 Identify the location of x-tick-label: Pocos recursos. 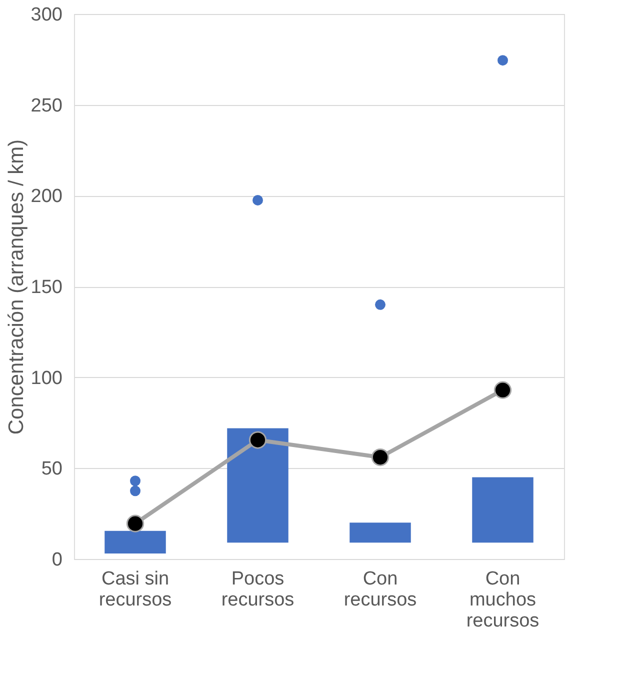
(257, 589).